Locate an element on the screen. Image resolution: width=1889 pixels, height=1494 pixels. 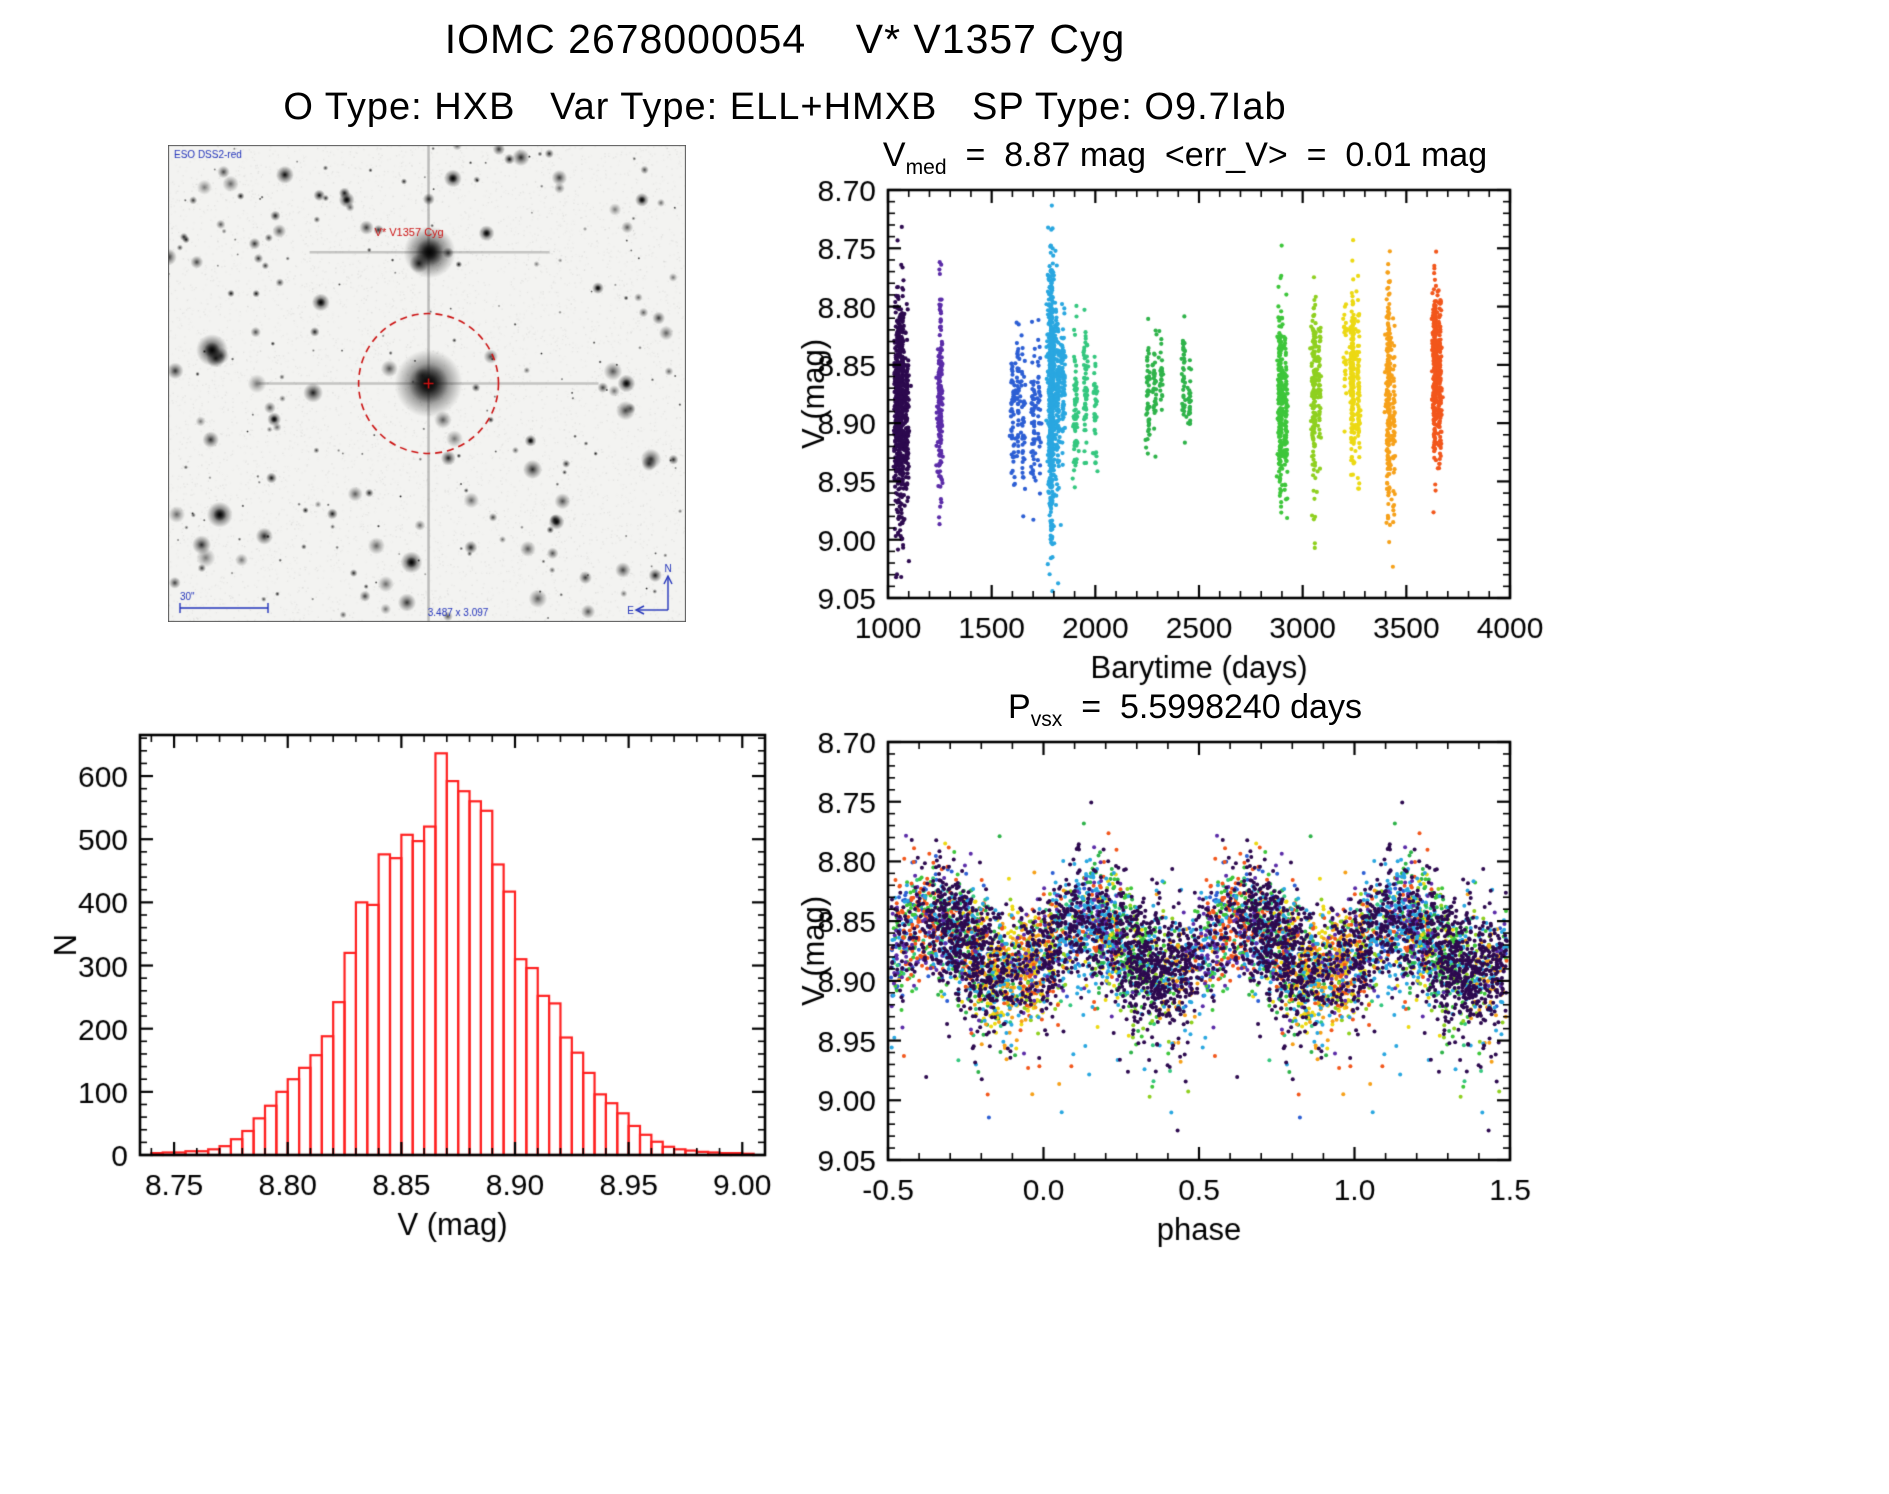
phase-plot-title: Pvsx = 5.5998240 days is located at coordinates (1185, 710).